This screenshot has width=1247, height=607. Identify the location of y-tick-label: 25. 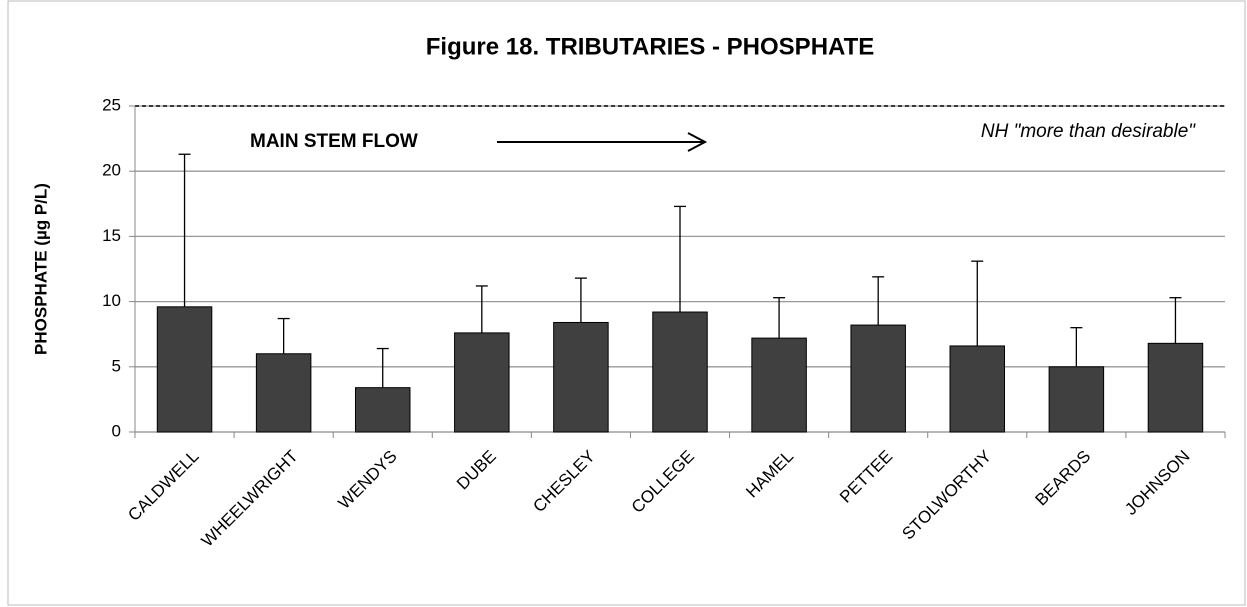
(111, 104).